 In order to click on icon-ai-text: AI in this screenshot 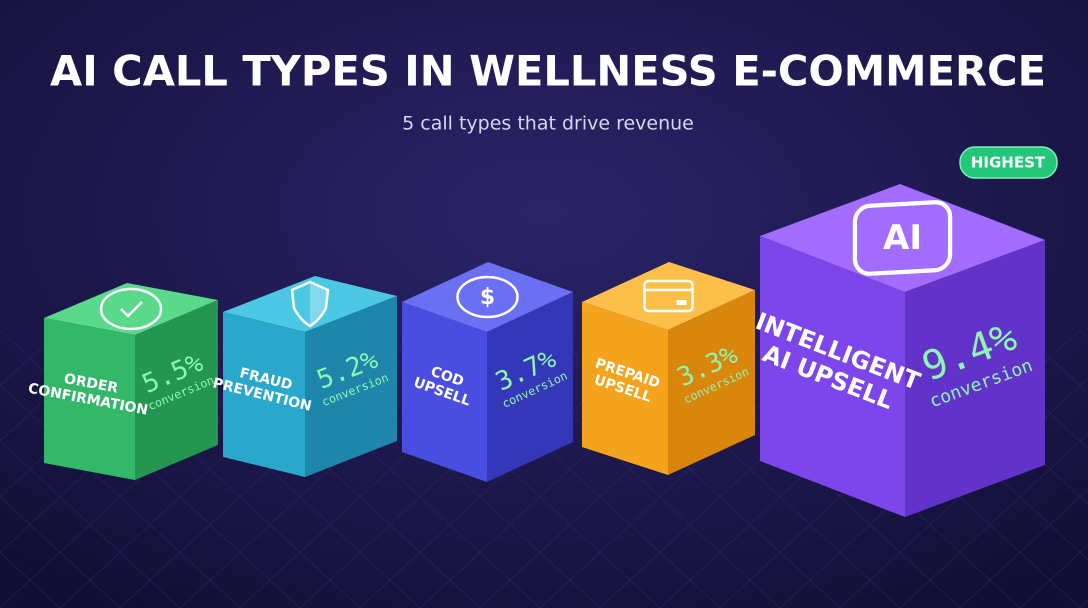, I will do `click(902, 238)`.